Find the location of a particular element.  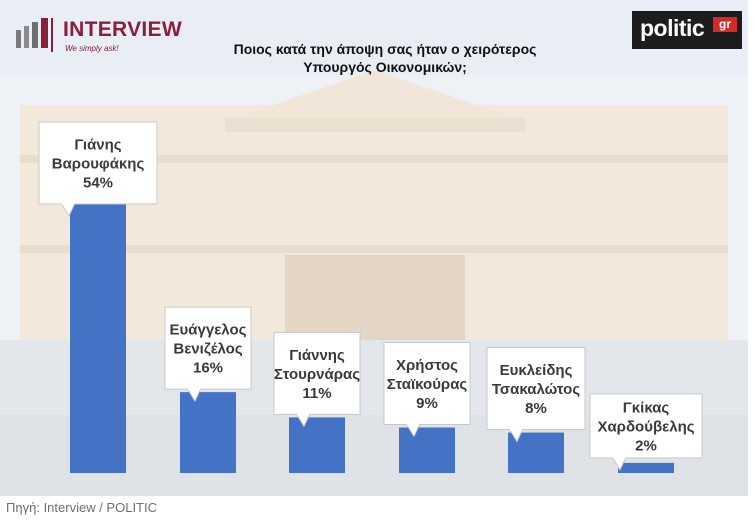

category-label-2-line-2: Βενιζέλος is located at coordinates (207, 349).